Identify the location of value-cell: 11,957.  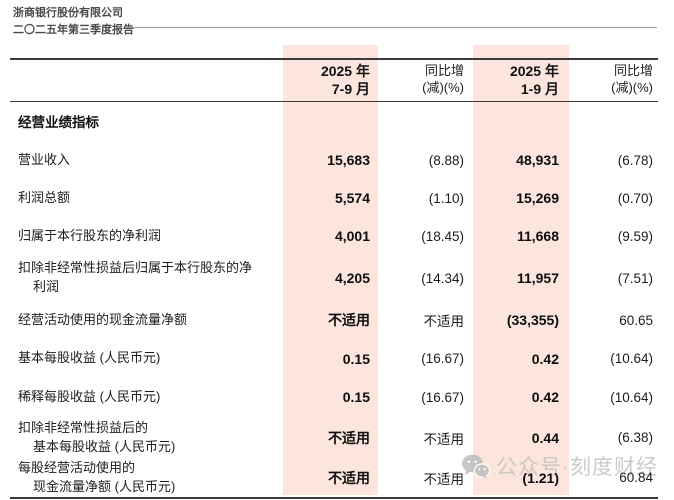
(537, 278).